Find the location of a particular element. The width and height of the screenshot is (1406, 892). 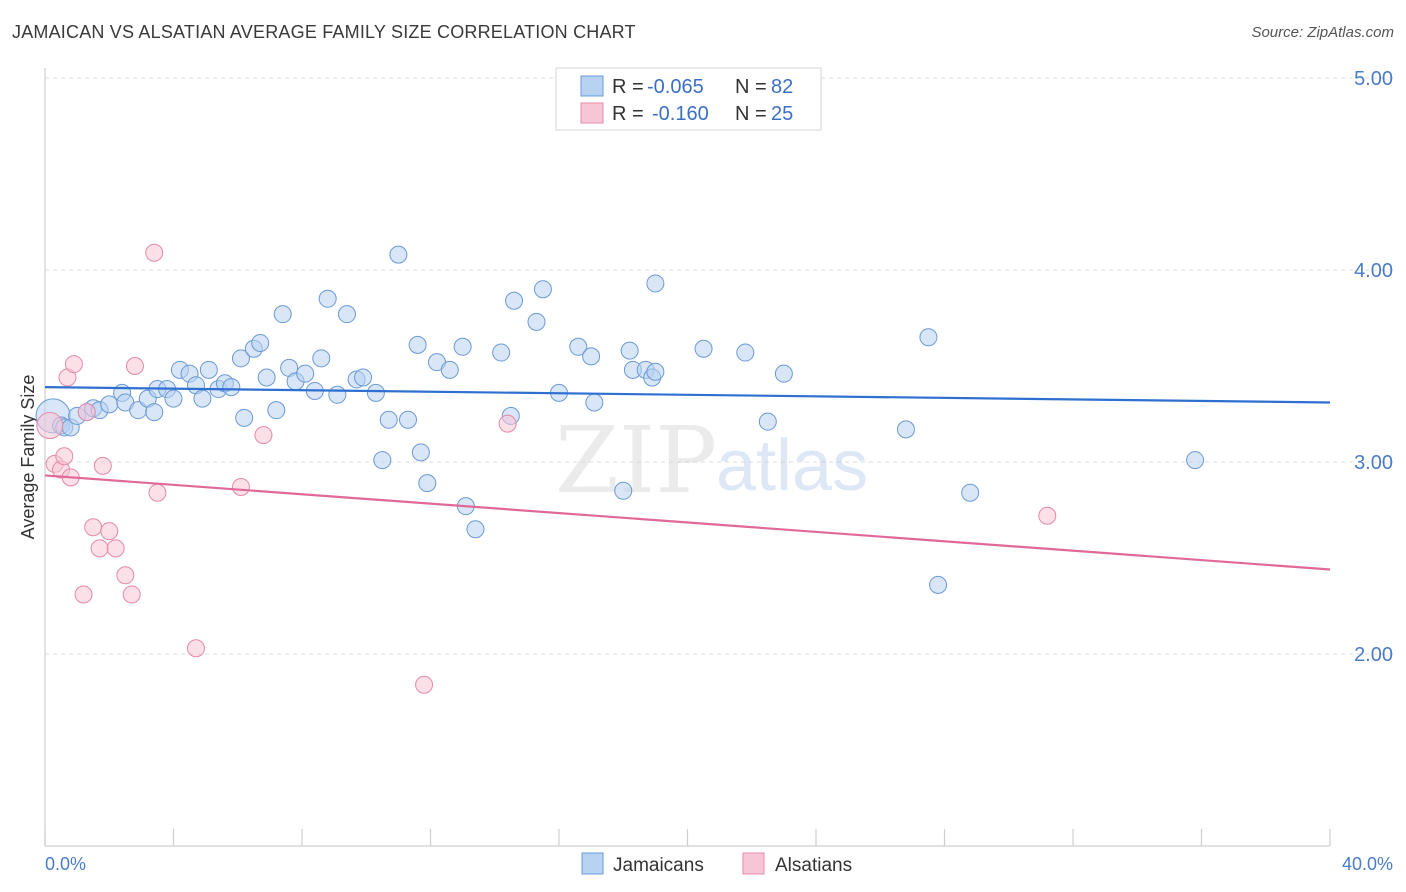

jamaican-trend-line is located at coordinates (687, 395).